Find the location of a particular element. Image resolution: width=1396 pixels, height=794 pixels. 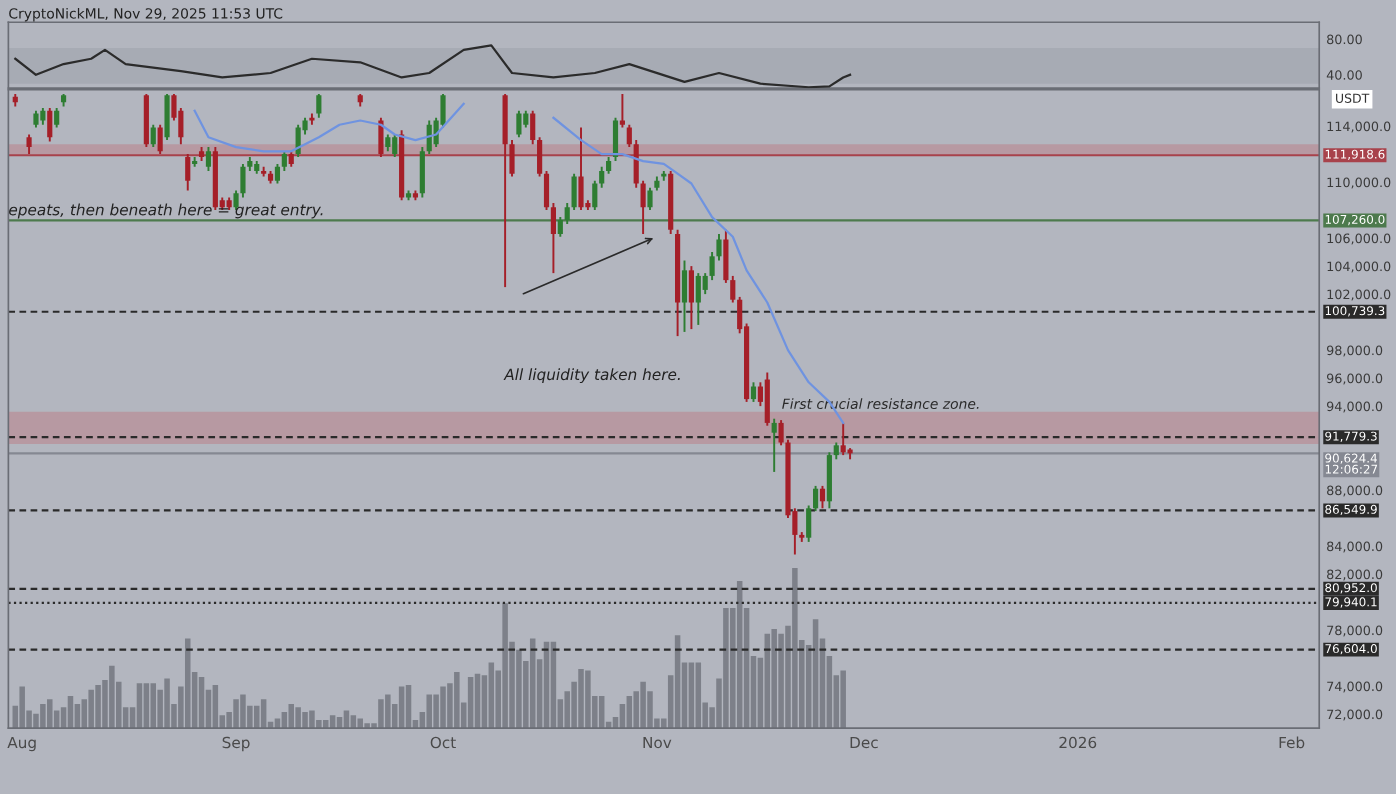

line-series is located at coordinates (433, 66).